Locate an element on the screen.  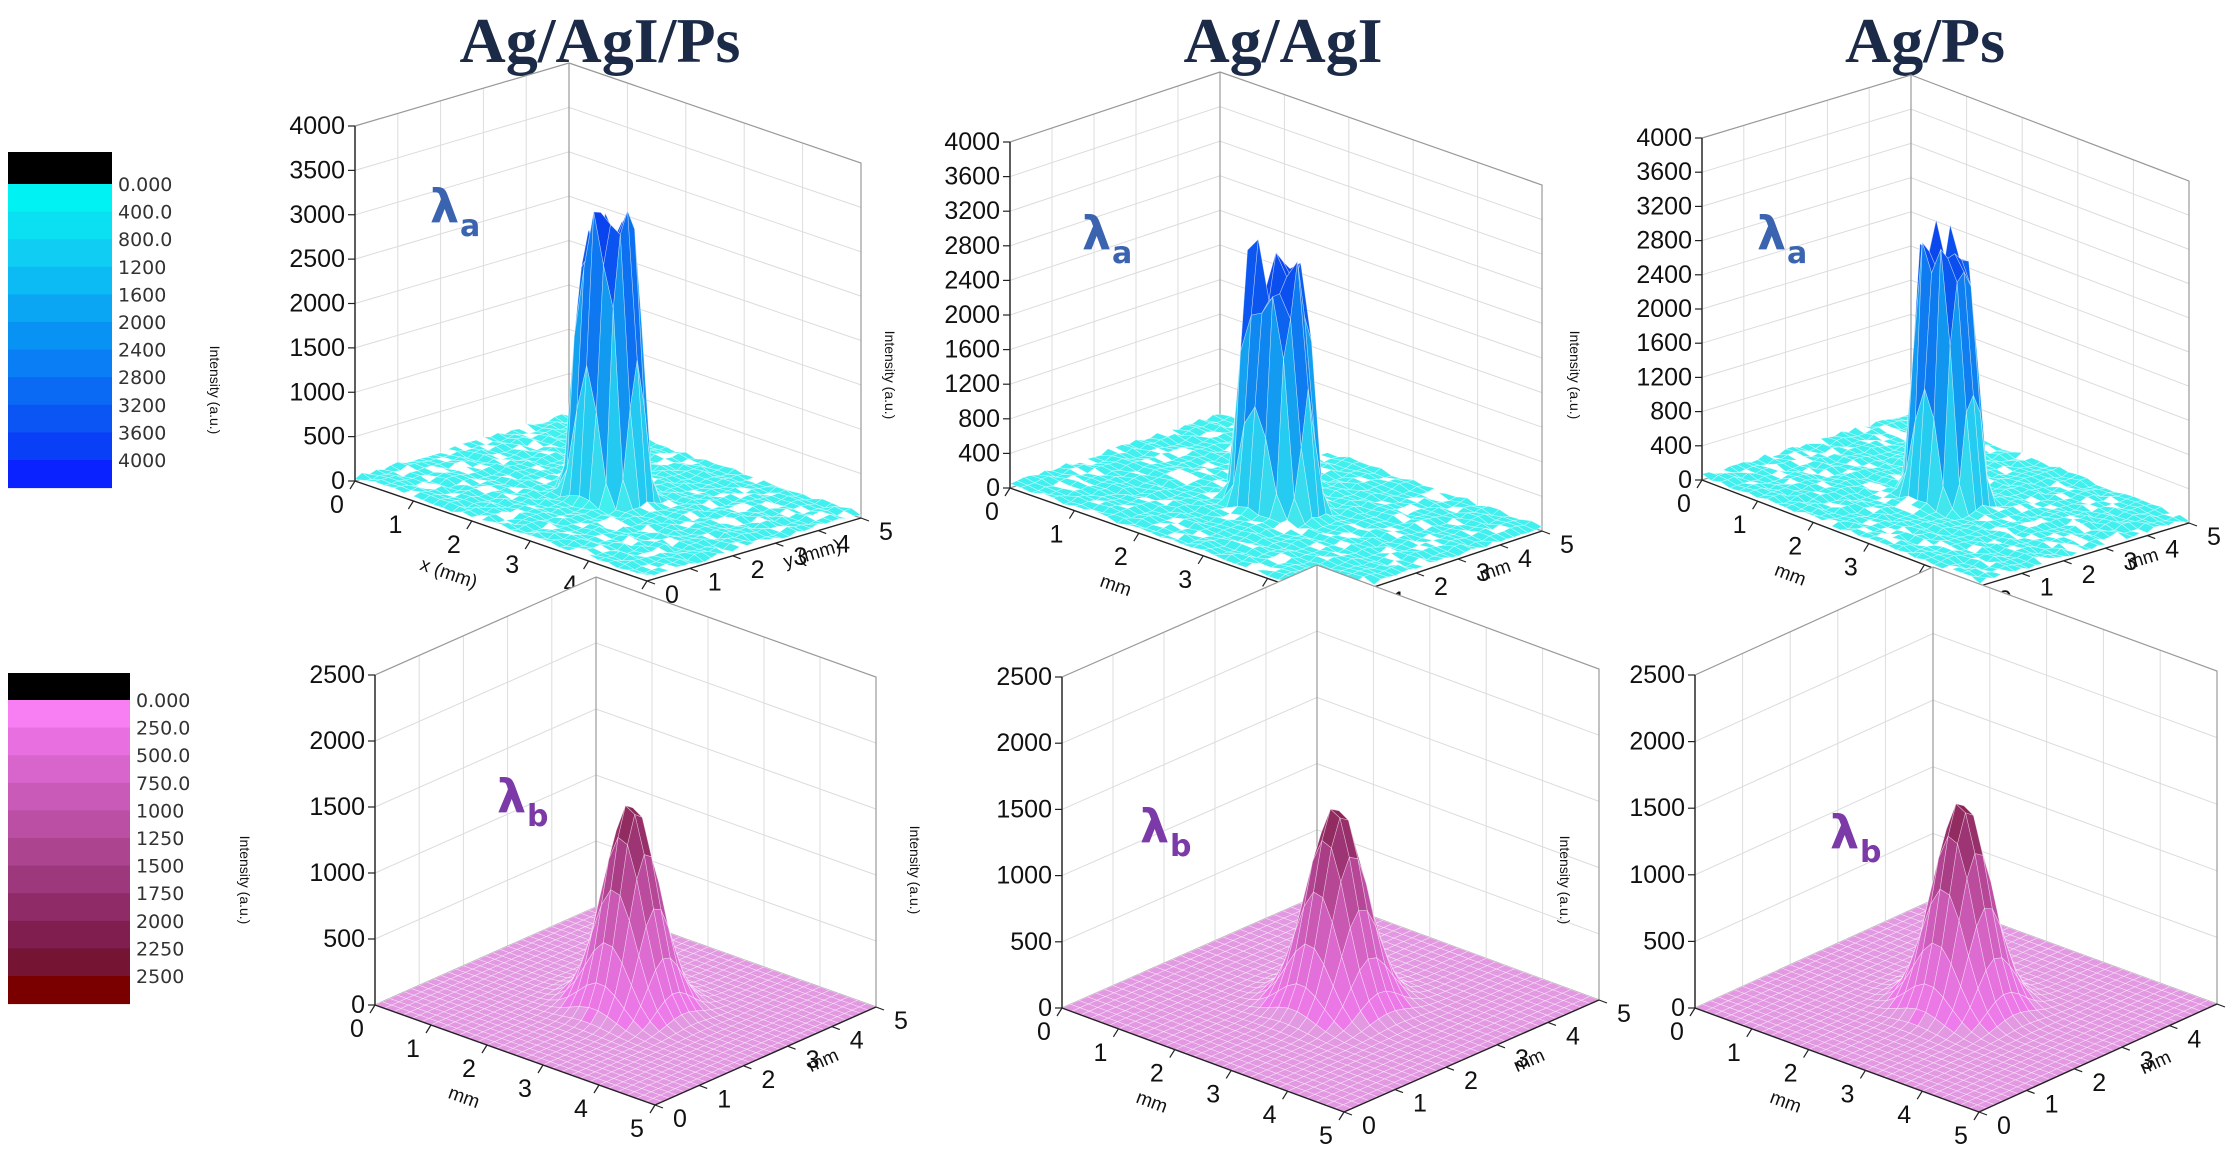
colorbar-tick-label: 250.0 is located at coordinates (163, 729).